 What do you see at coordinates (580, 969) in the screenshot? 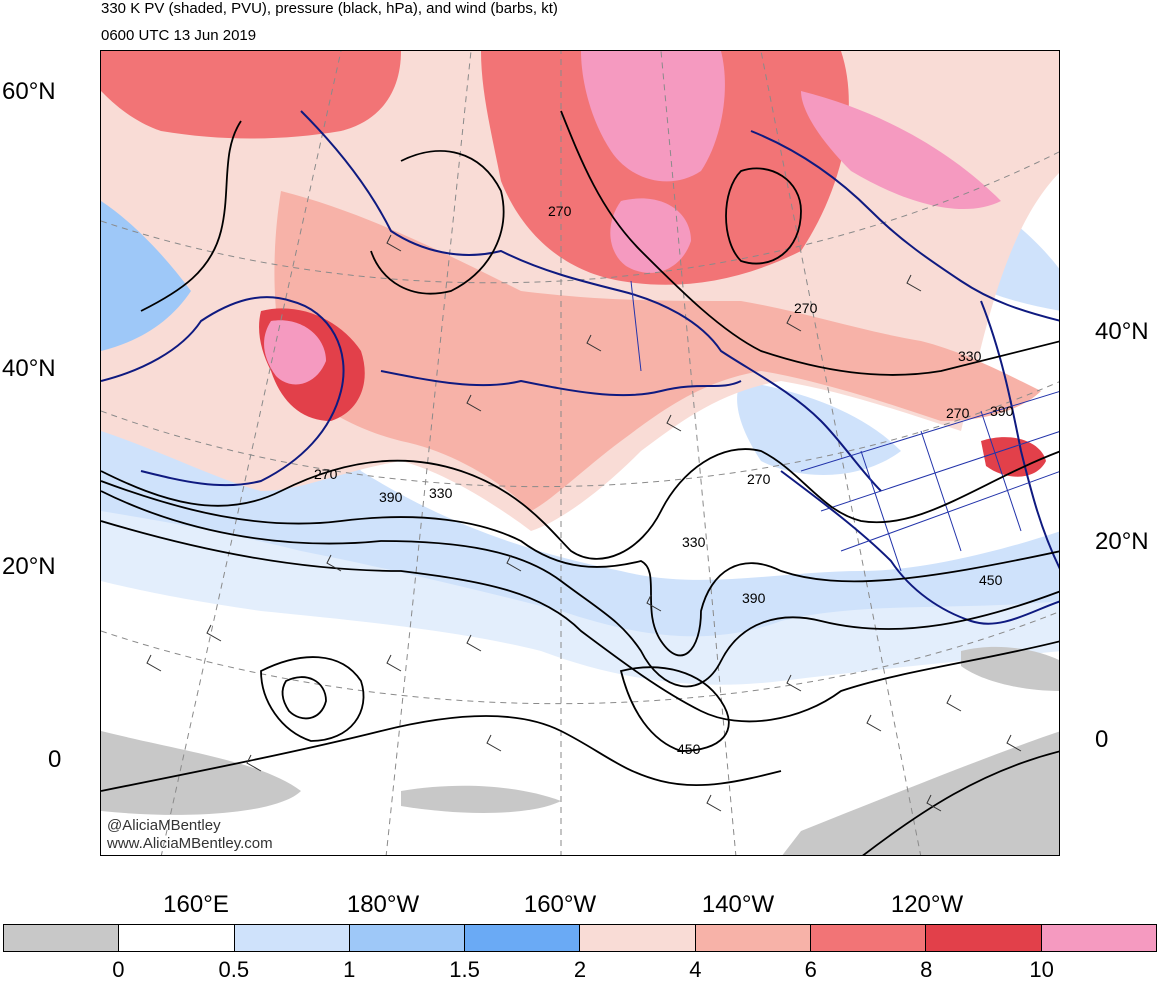
I see `colorbar-label: 2` at bounding box center [580, 969].